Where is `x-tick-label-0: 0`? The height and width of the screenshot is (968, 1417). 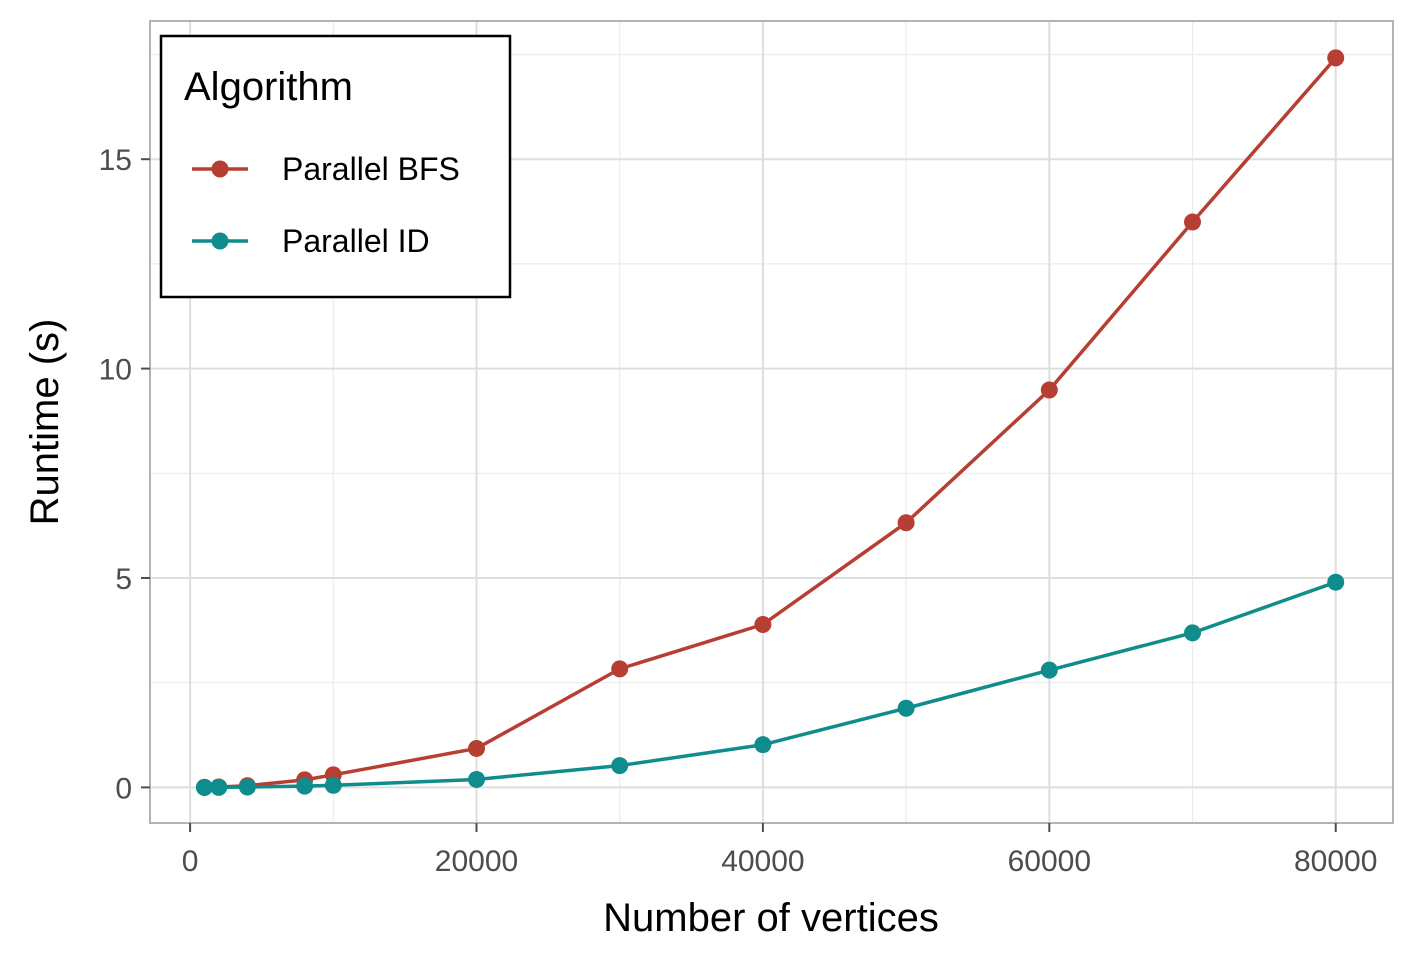 x-tick-label-0: 0 is located at coordinates (190, 861).